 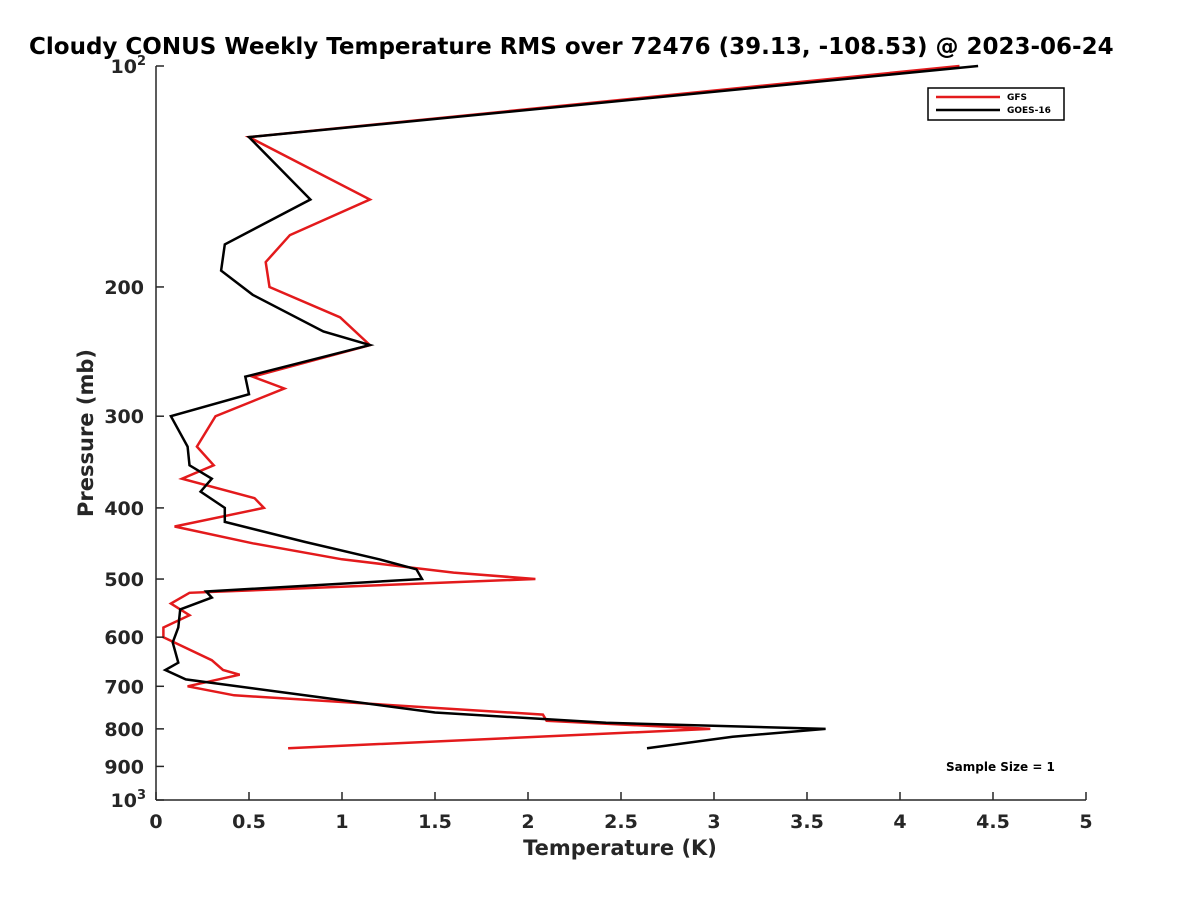 What do you see at coordinates (124, 417) in the screenshot?
I see `y-tick-label: 300` at bounding box center [124, 417].